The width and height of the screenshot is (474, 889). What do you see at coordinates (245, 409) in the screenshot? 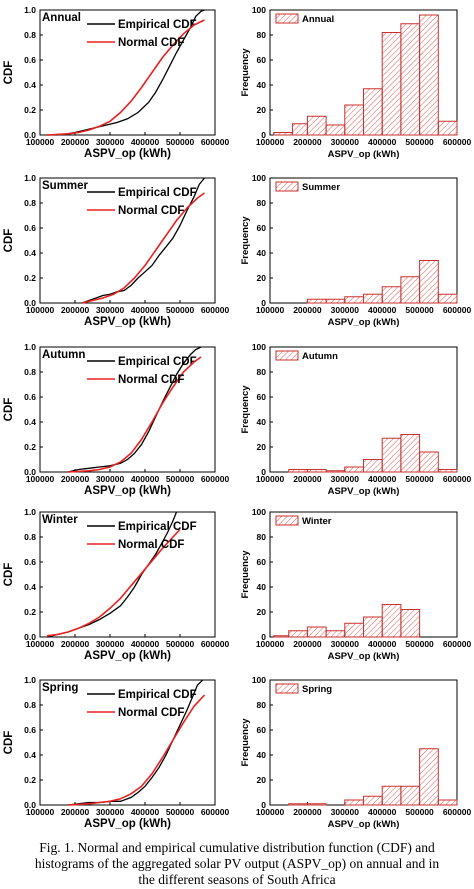
I see `autumn-hist-ylabel: Frequency` at bounding box center [245, 409].